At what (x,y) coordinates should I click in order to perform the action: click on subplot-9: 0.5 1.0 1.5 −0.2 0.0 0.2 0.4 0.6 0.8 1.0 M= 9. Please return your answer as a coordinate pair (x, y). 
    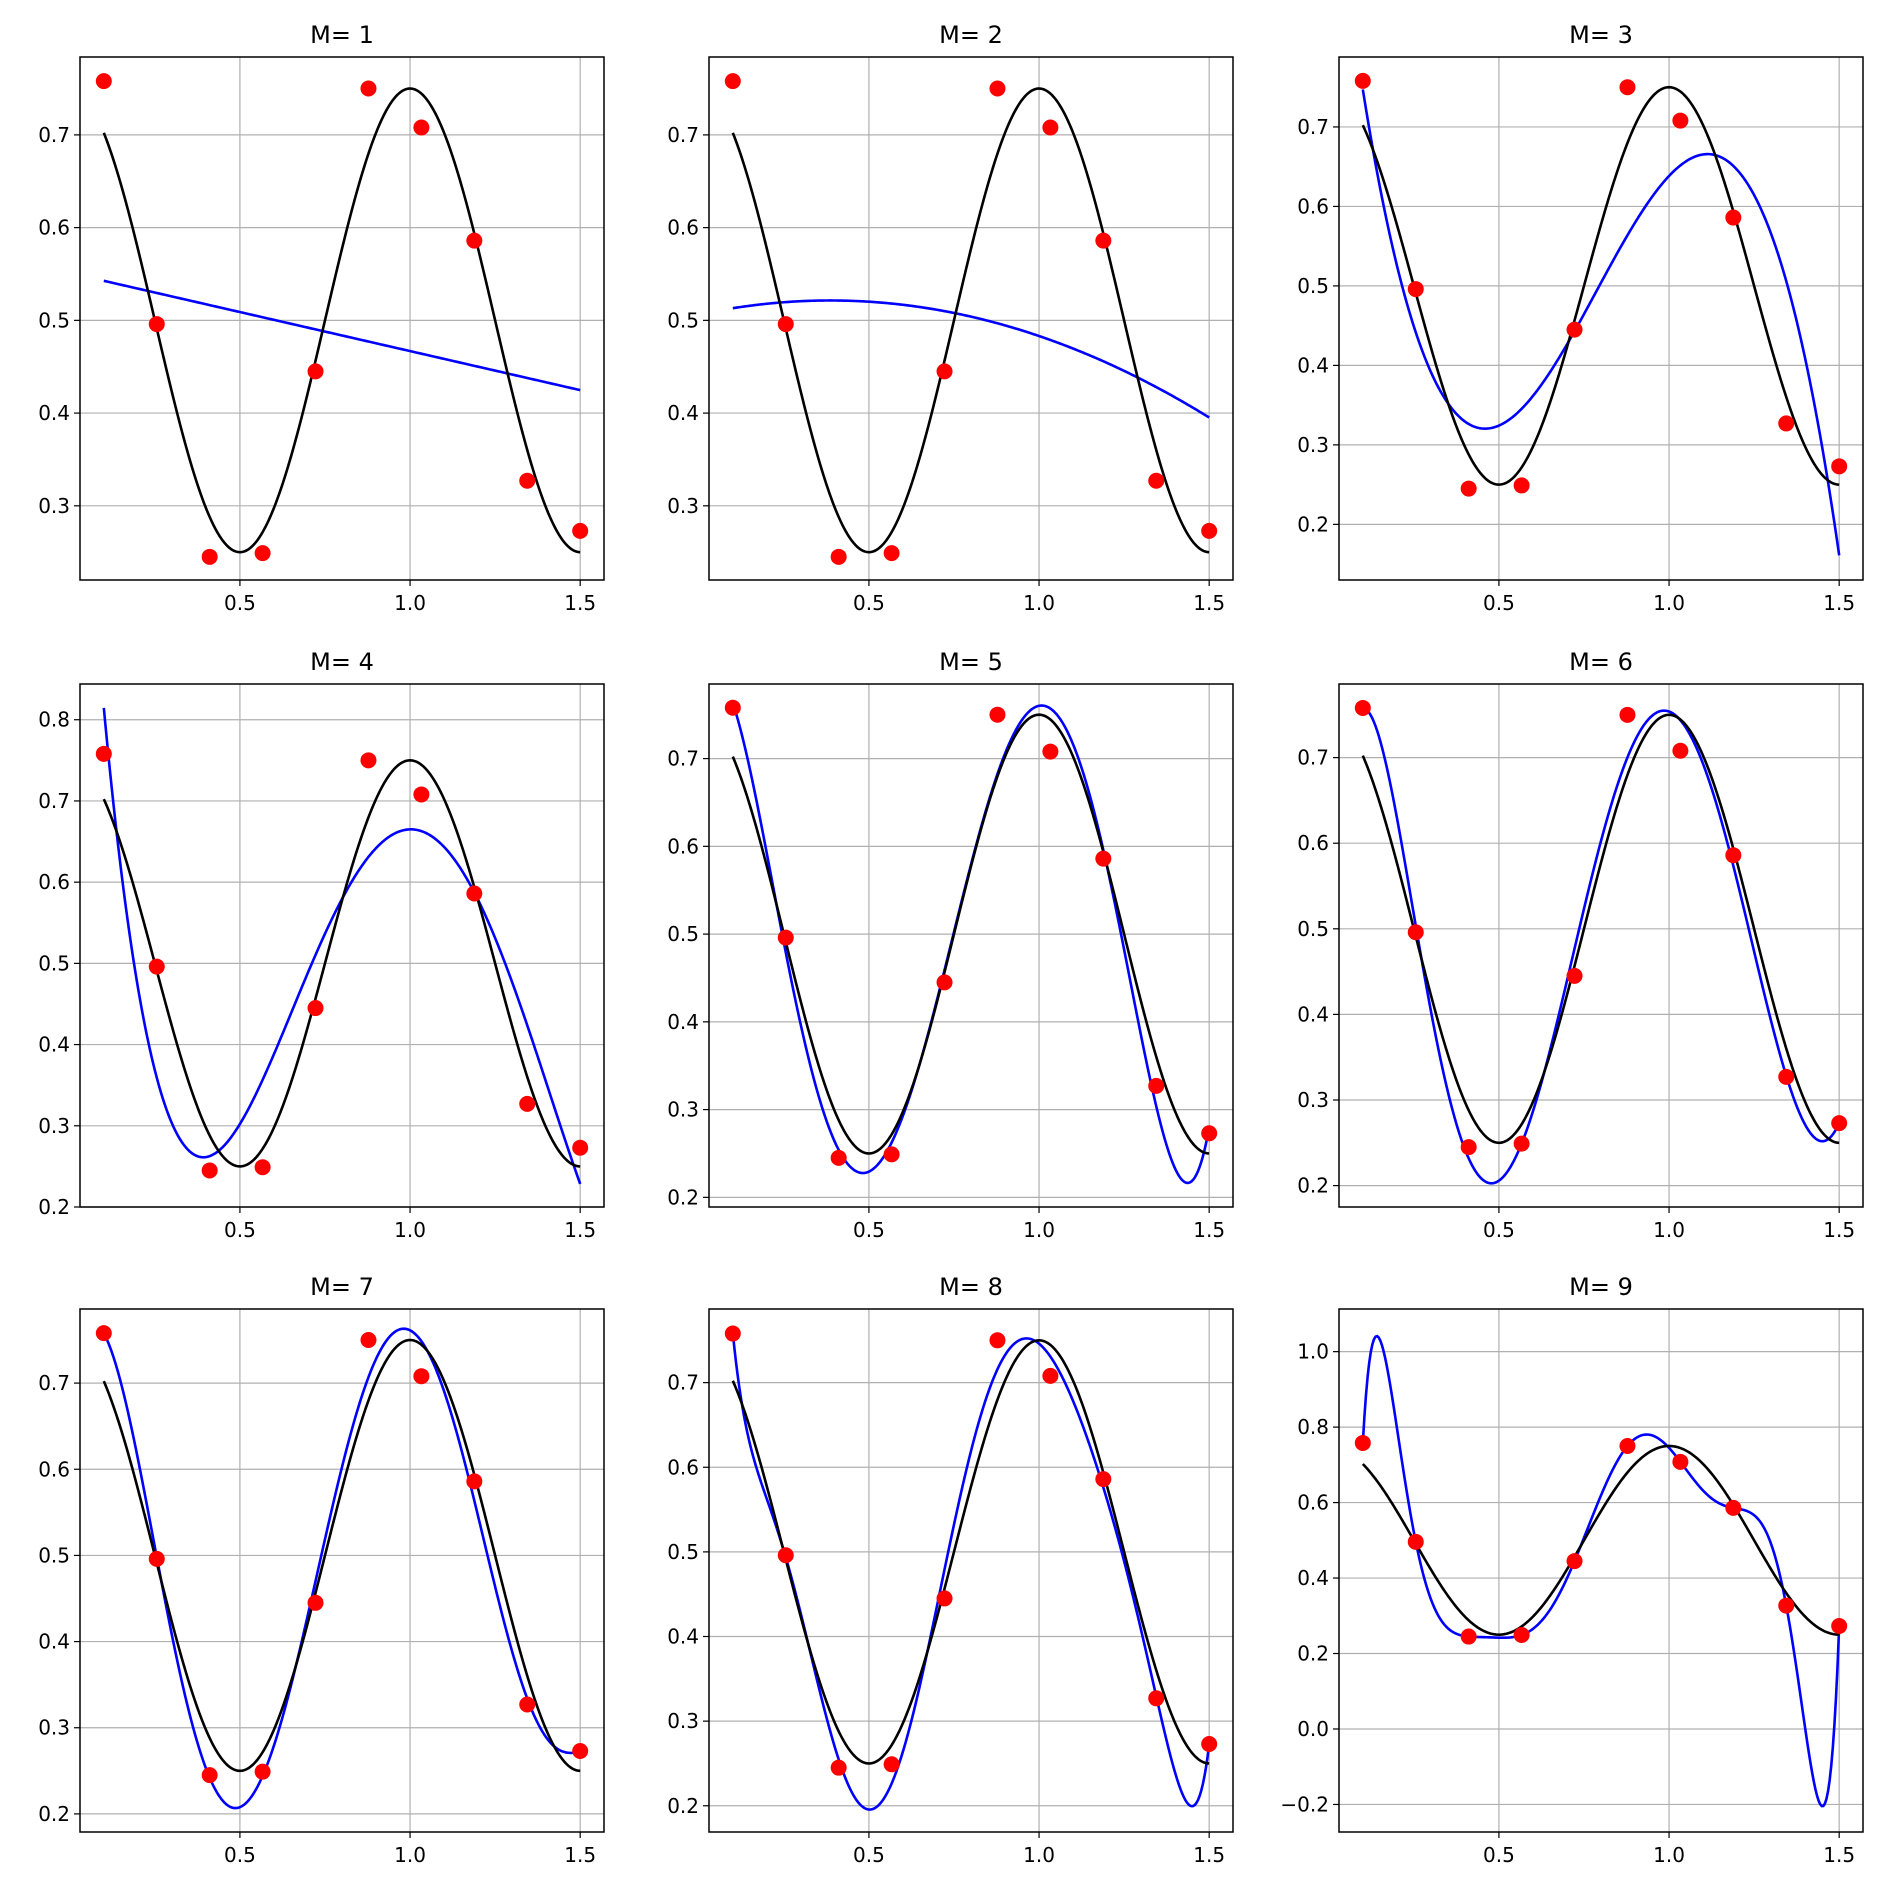
    Looking at the image, I should click on (1572, 1570).